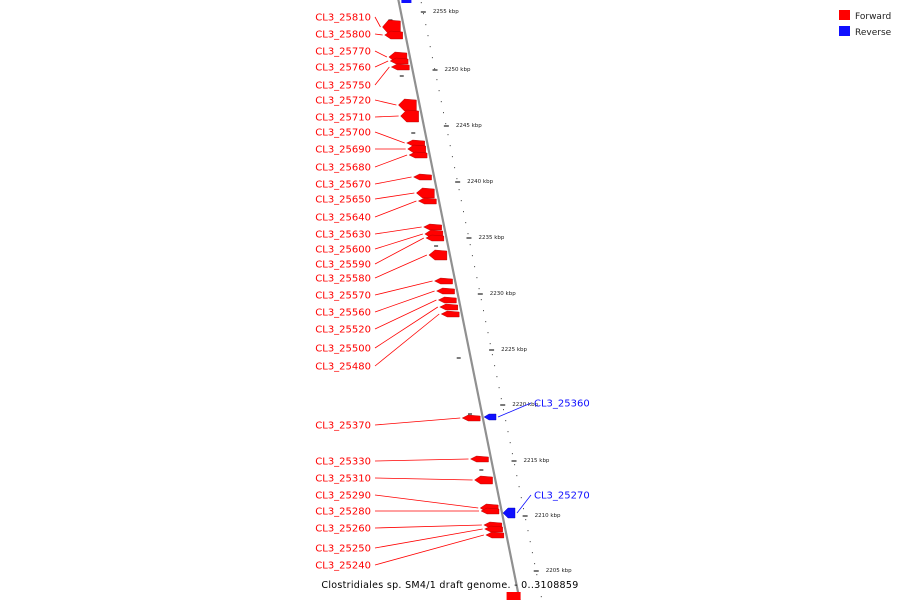 Image resolution: width=900 pixels, height=600 pixels. What do you see at coordinates (343, 101) in the screenshot?
I see `gene-label-forward: CL3_25720` at bounding box center [343, 101].